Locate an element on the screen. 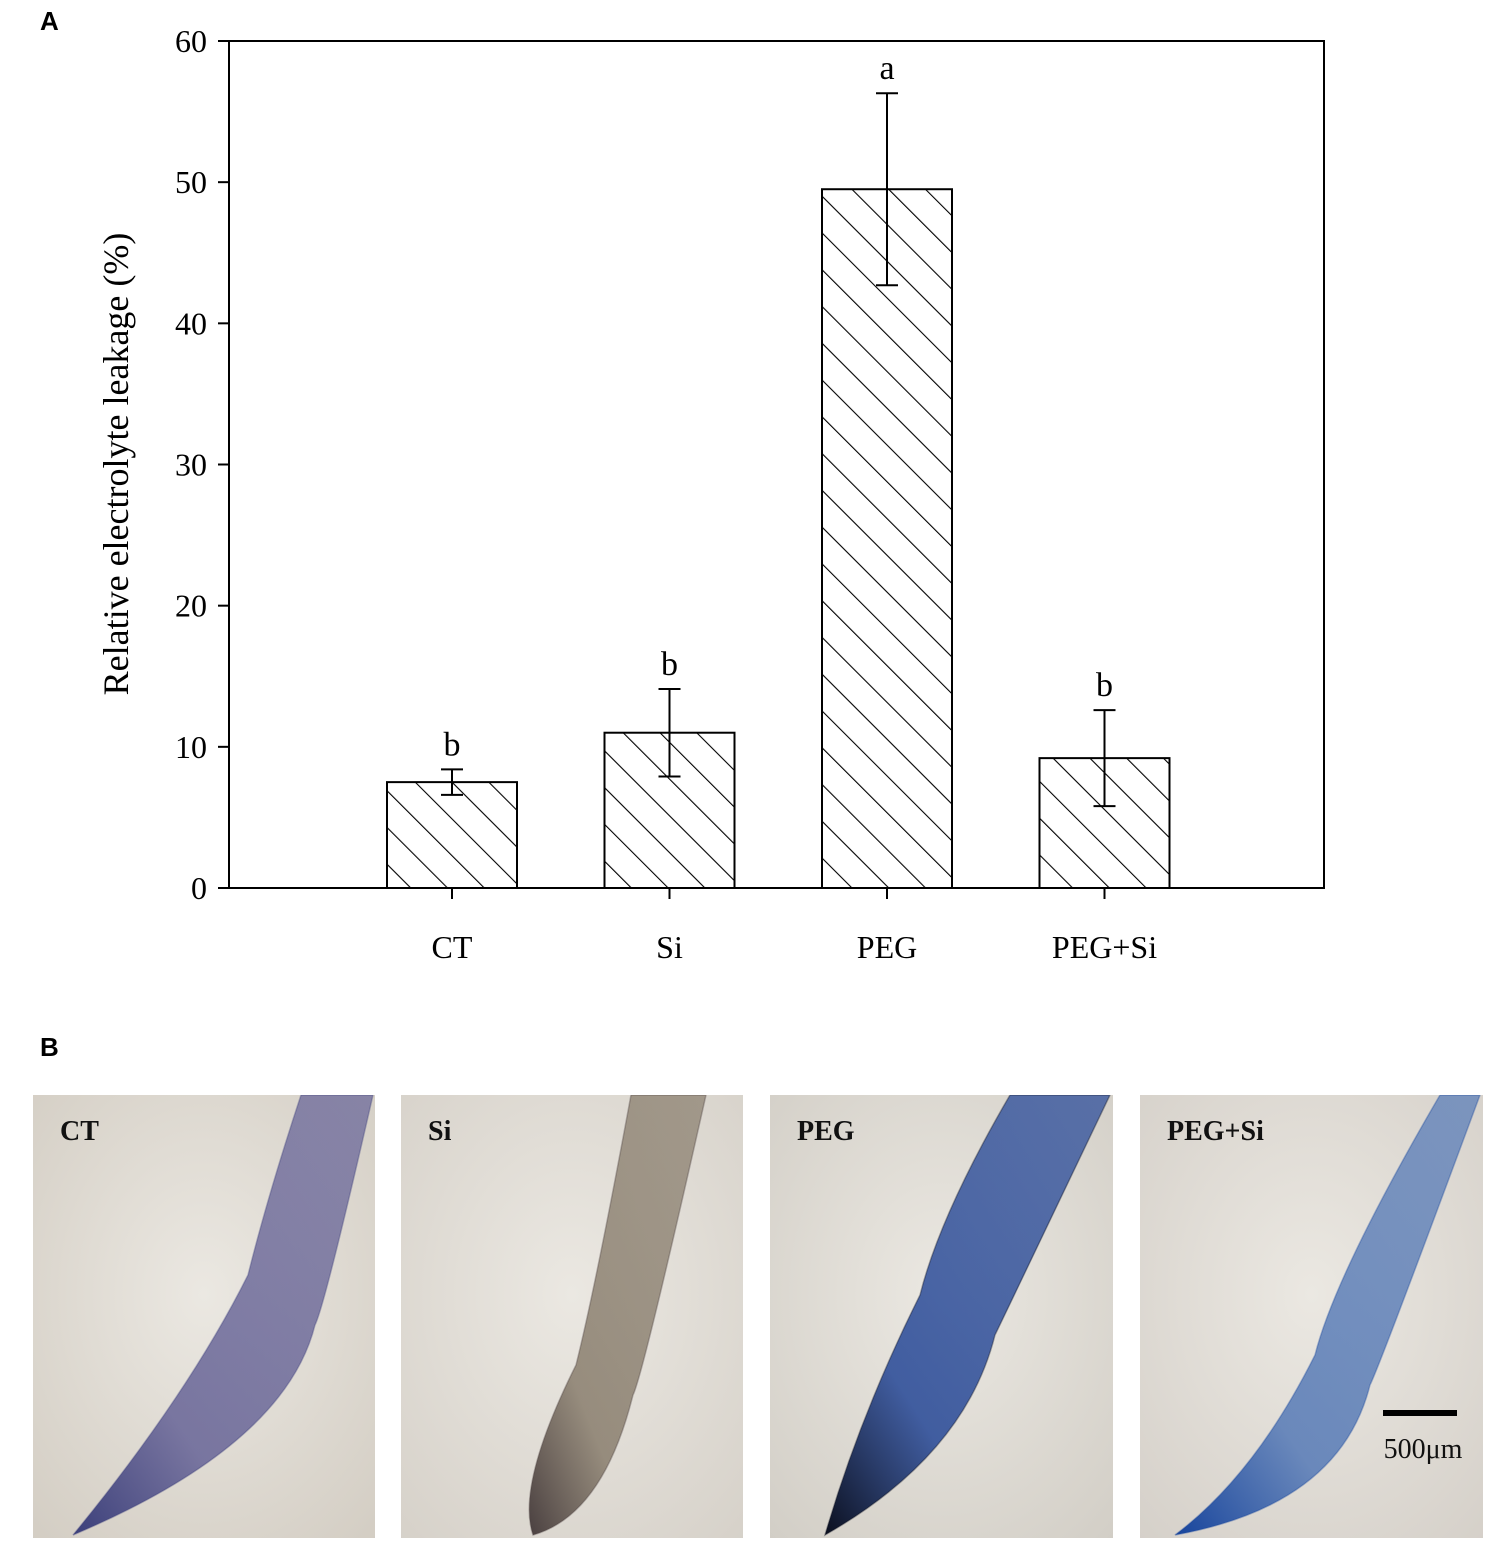 Image resolution: width=1500 pixels, height=1560 pixels. scale-bar-label: 500μm is located at coordinates (1423, 1449).